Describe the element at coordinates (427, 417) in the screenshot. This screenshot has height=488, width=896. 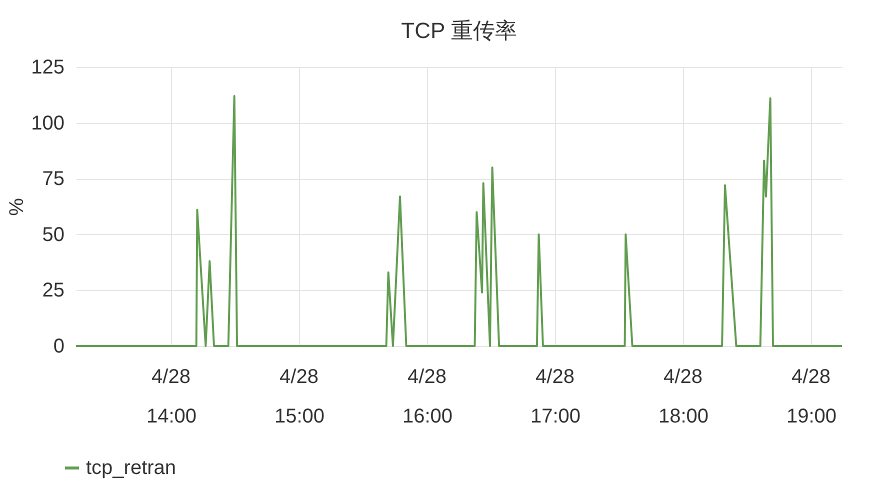
I see `x-tick-label: 16:00` at that location.